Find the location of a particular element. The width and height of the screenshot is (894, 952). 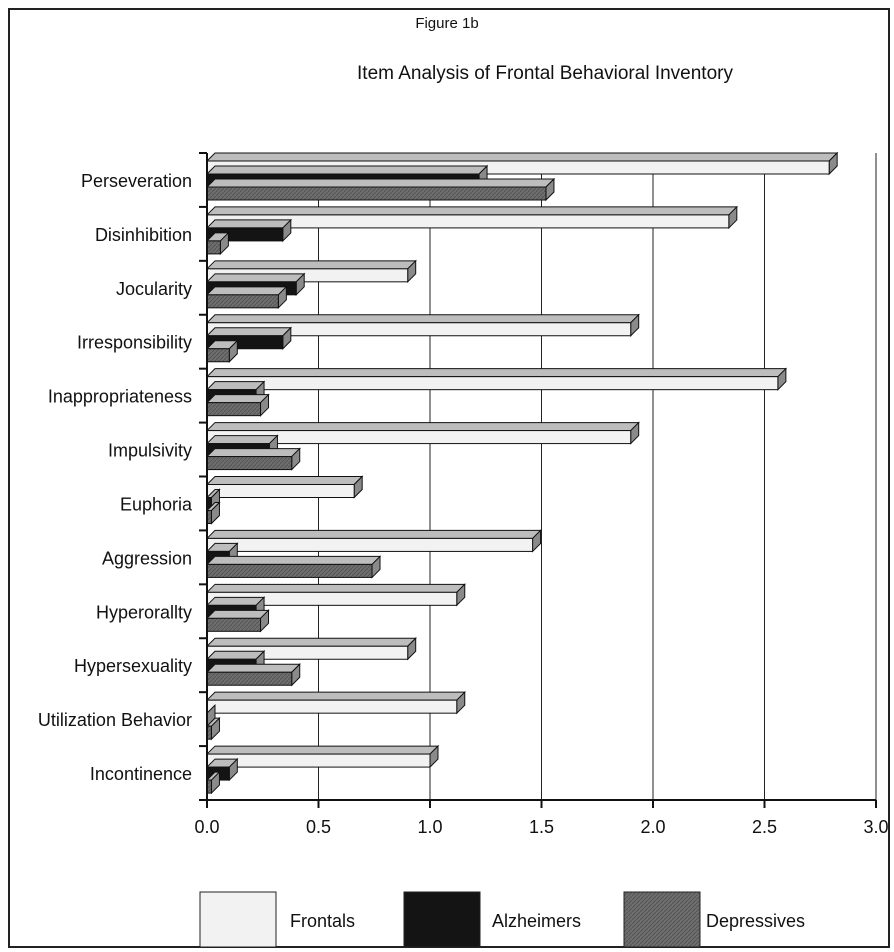

category-label: Aggression is located at coordinates (147, 558).